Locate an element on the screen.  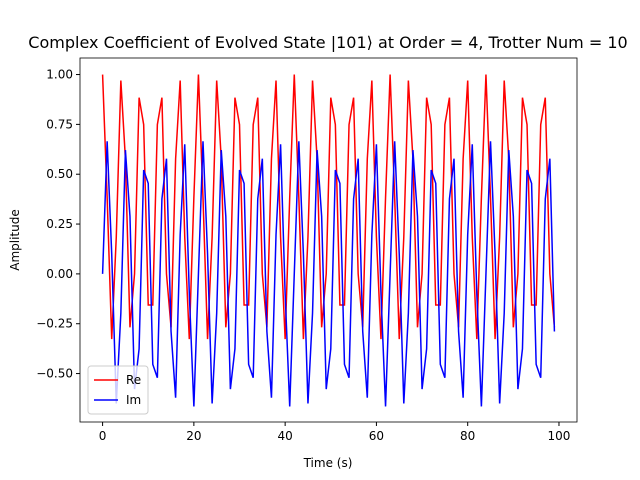
x-tick-label: 40 is located at coordinates (285, 436).